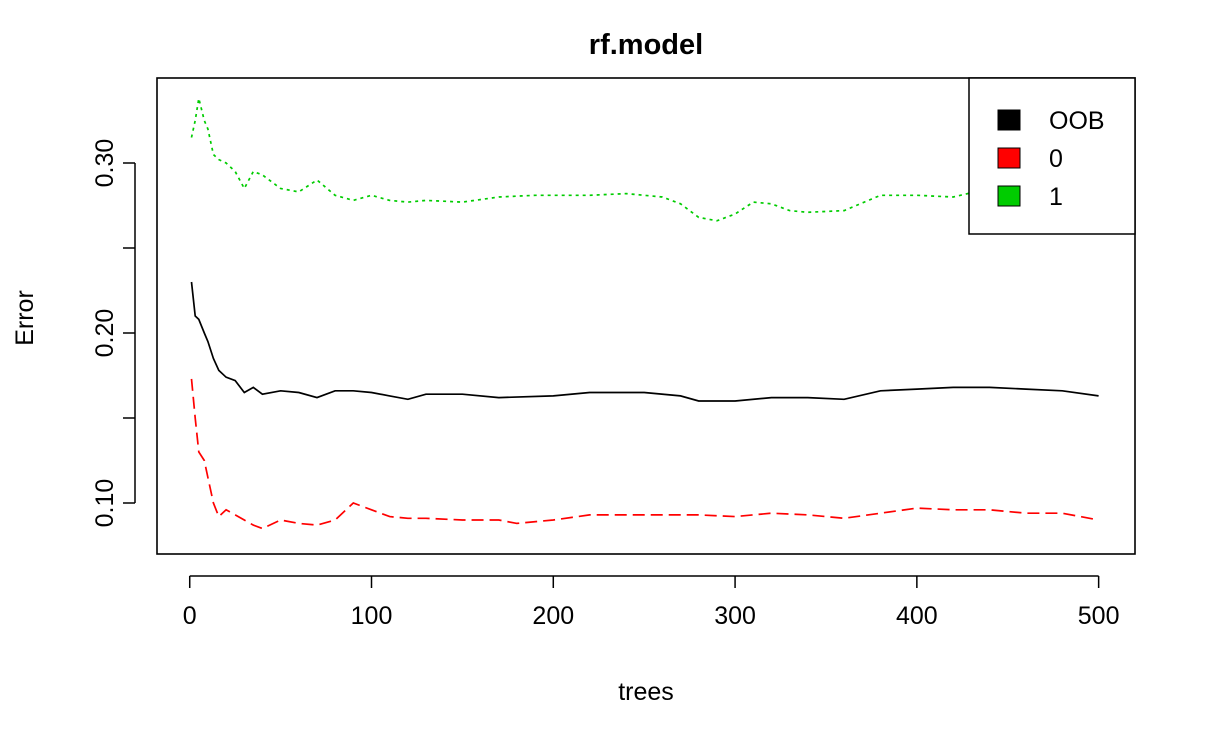  Describe the element at coordinates (25, 318) in the screenshot. I see `y-axis-label: Error` at that location.